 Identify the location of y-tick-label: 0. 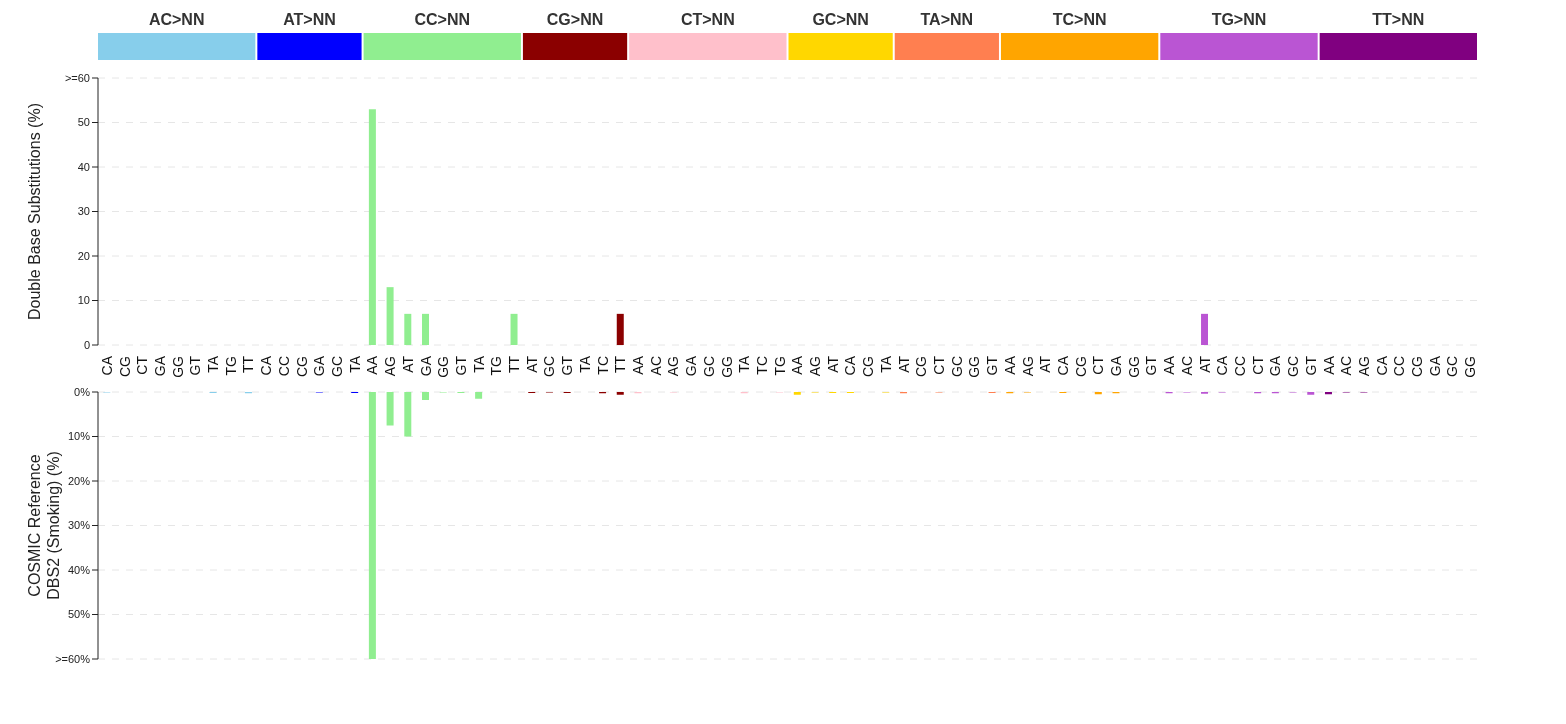
(86, 344).